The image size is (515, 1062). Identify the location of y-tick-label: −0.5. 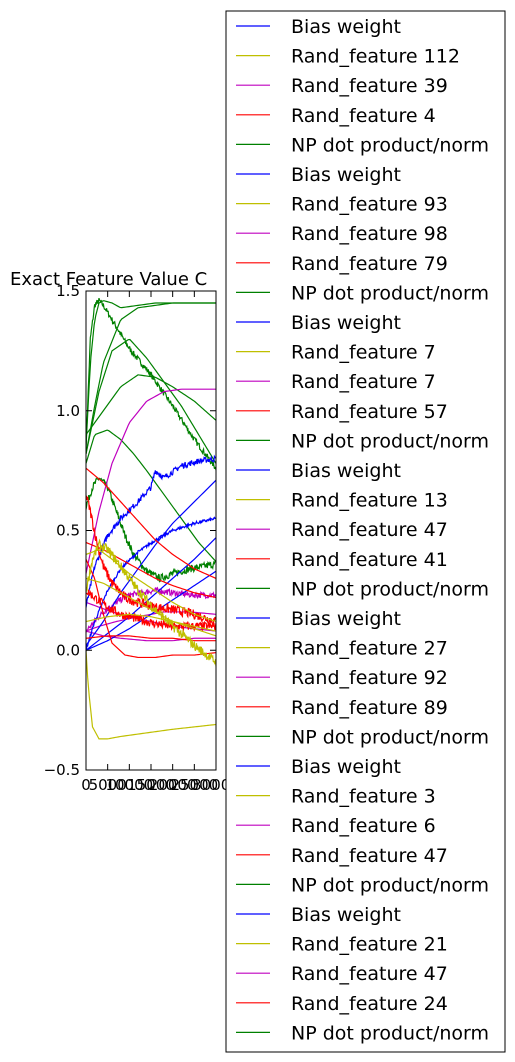
(62, 770).